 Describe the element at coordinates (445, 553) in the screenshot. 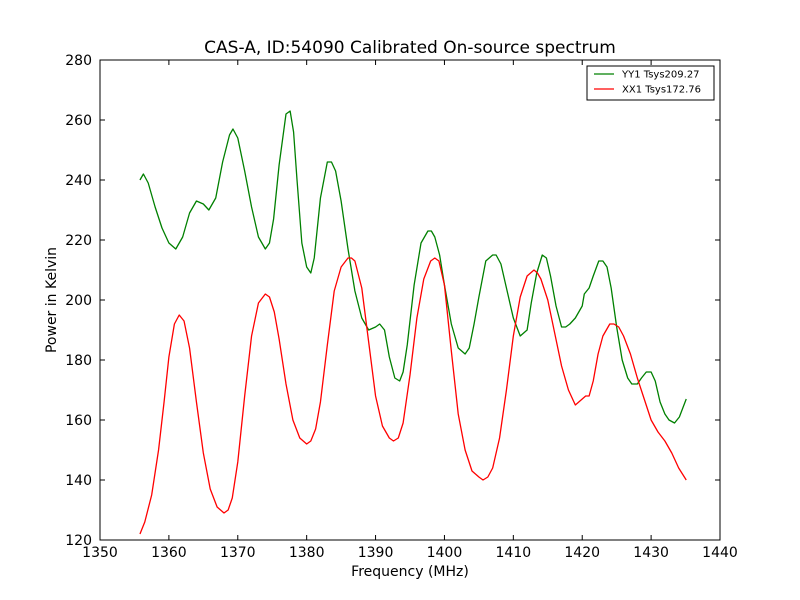

I see `x-tick-label: 1400` at that location.